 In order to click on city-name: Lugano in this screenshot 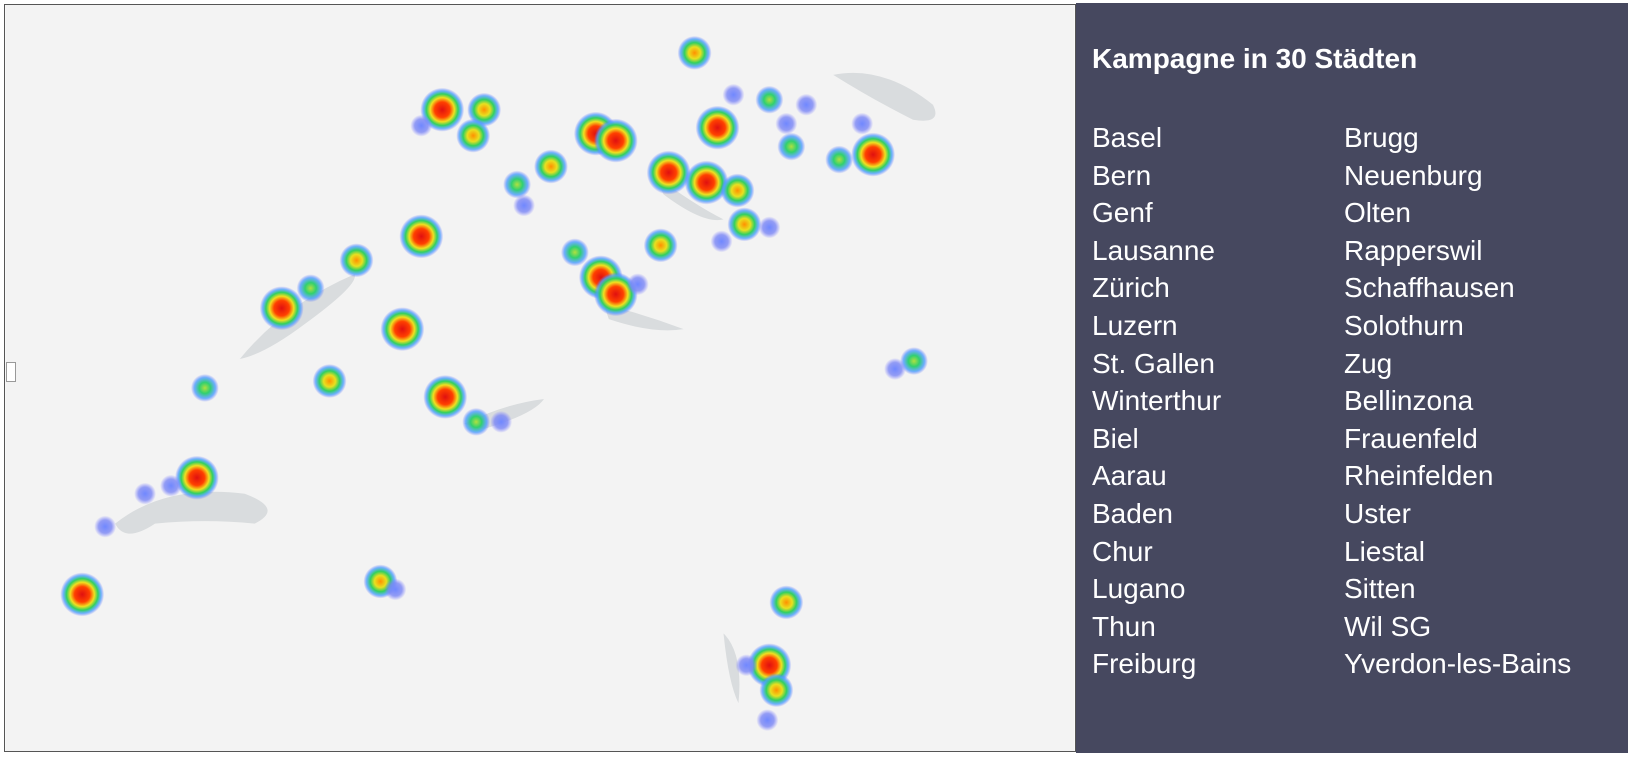, I will do `click(1139, 589)`.